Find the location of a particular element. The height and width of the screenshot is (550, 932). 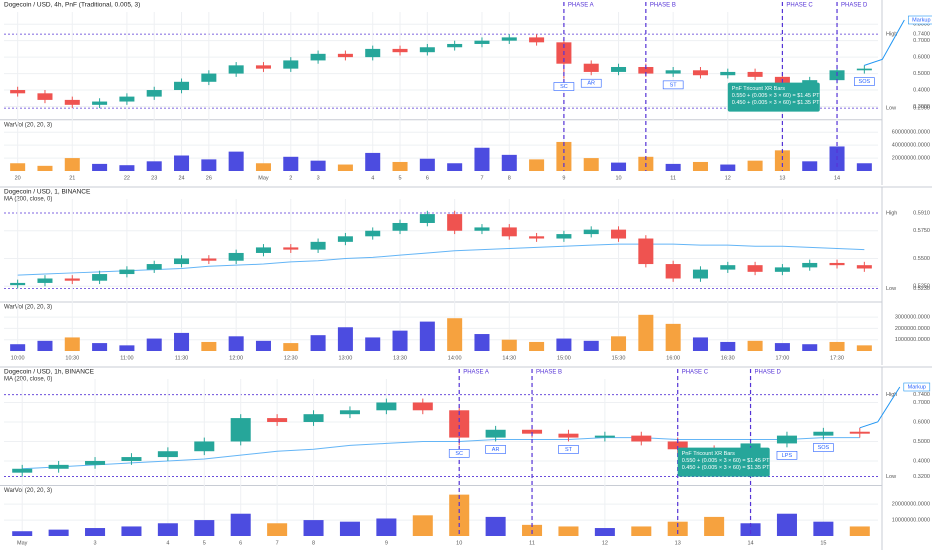

y-tick-label: 0.5000 is located at coordinates (921, 442).